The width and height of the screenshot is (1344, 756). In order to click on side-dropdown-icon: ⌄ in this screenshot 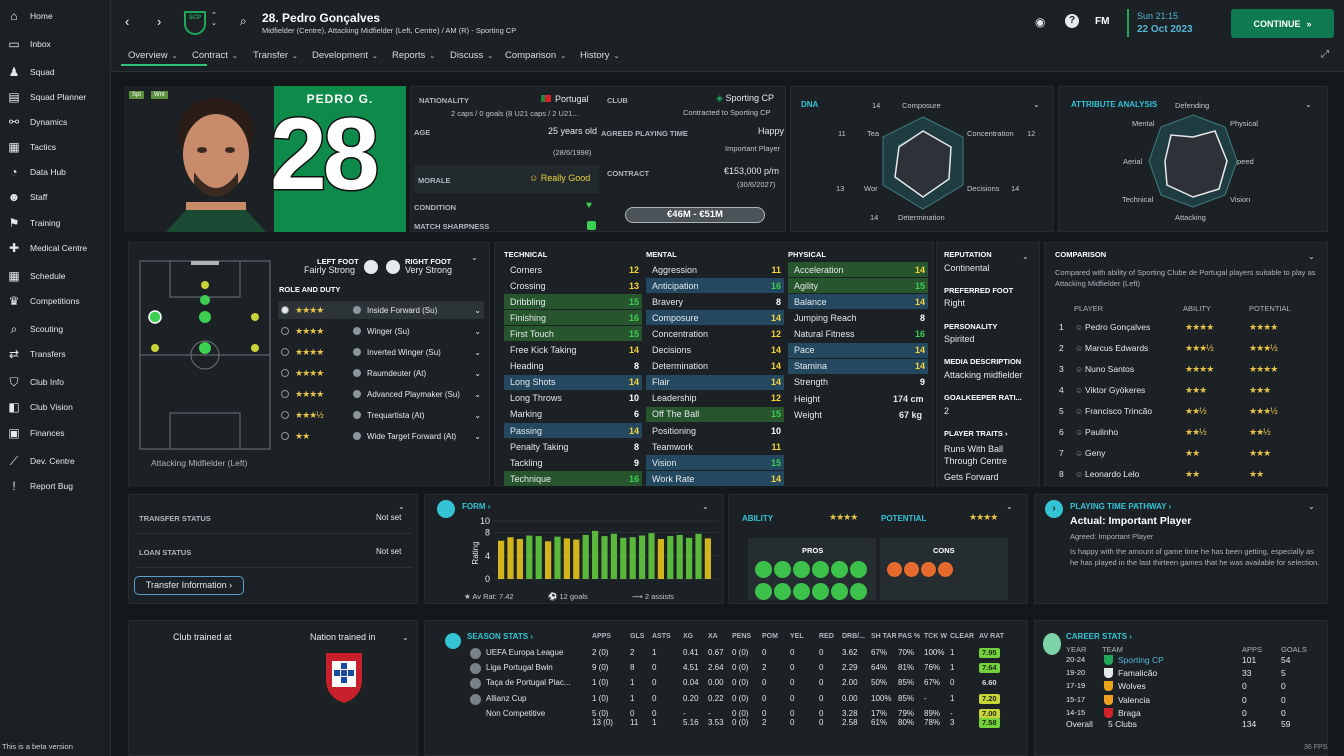, I will do `click(1025, 256)`.